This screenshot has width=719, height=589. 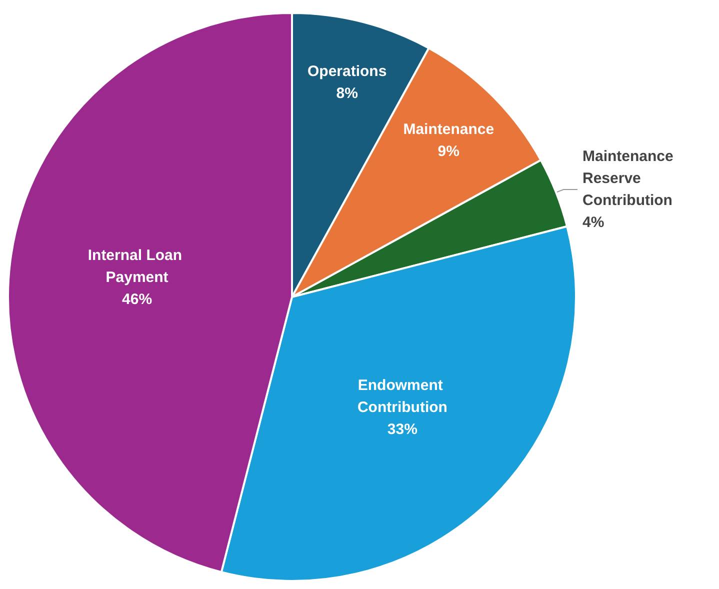 I want to click on data-label: 33%, so click(x=402, y=429).